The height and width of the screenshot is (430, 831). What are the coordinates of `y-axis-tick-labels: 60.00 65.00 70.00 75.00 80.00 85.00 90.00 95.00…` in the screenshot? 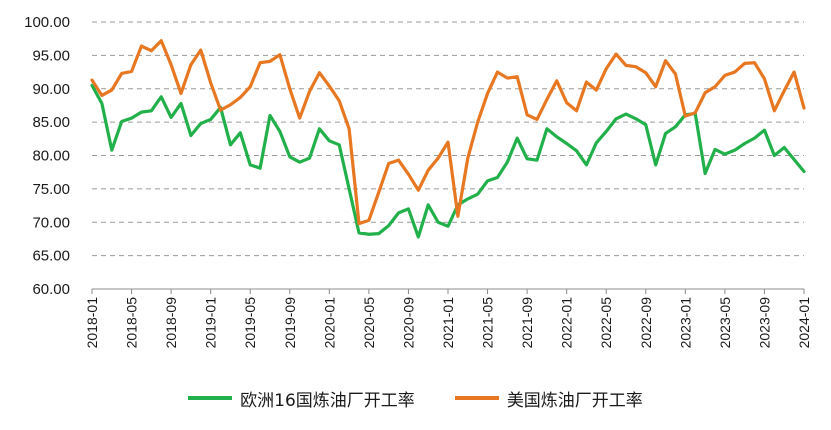 It's located at (47, 156).